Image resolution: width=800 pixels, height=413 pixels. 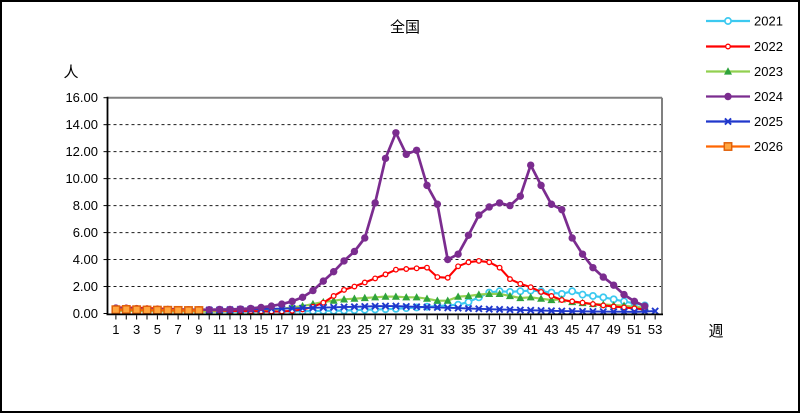 What do you see at coordinates (744, 121) in the screenshot?
I see `legend-entry-2025: 2025` at bounding box center [744, 121].